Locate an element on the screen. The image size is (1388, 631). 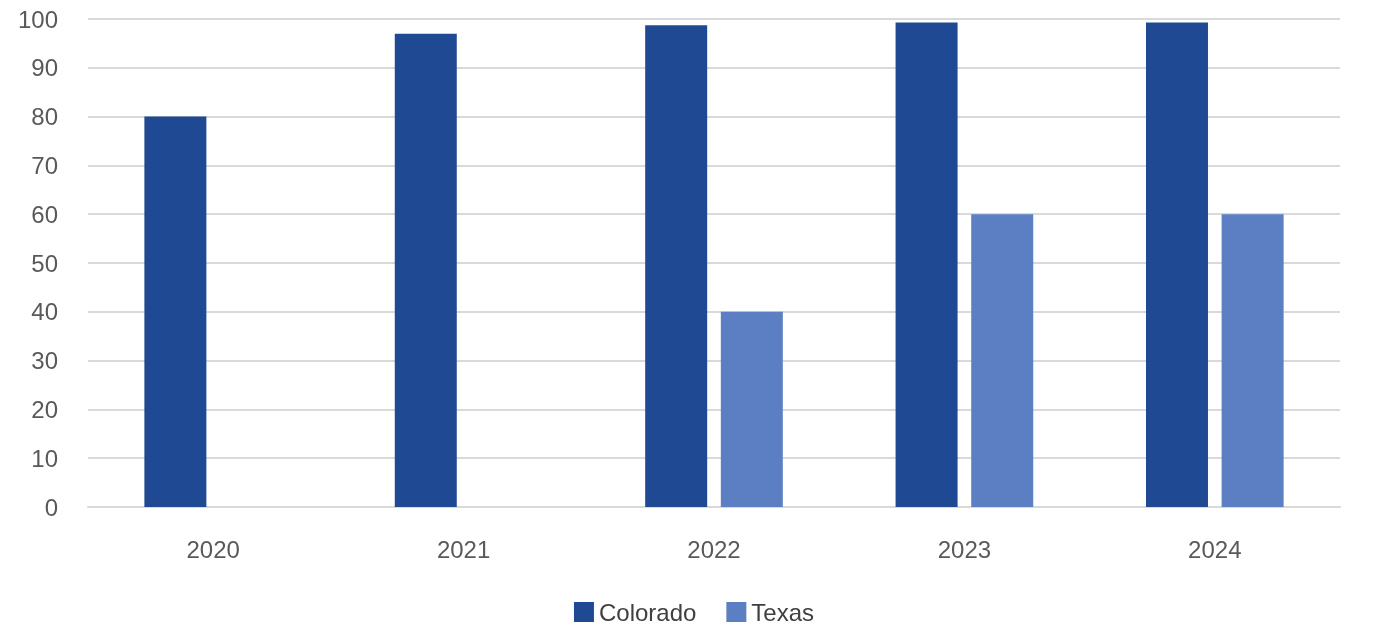
y-tick-label: 100 is located at coordinates (37, 19).